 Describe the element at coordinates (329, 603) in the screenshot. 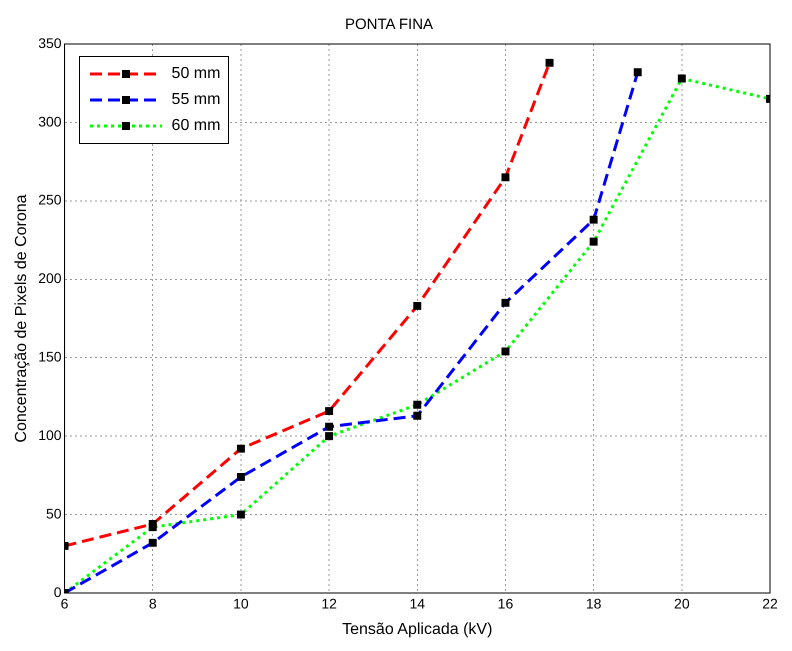

I see `x-tick-label: 12` at that location.